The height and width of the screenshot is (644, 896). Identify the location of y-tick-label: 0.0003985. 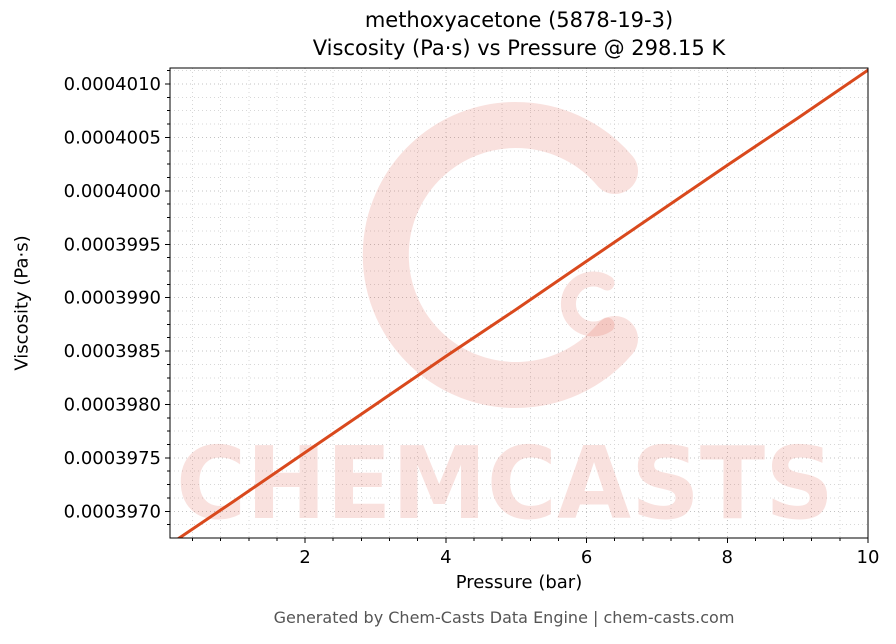
(112, 351).